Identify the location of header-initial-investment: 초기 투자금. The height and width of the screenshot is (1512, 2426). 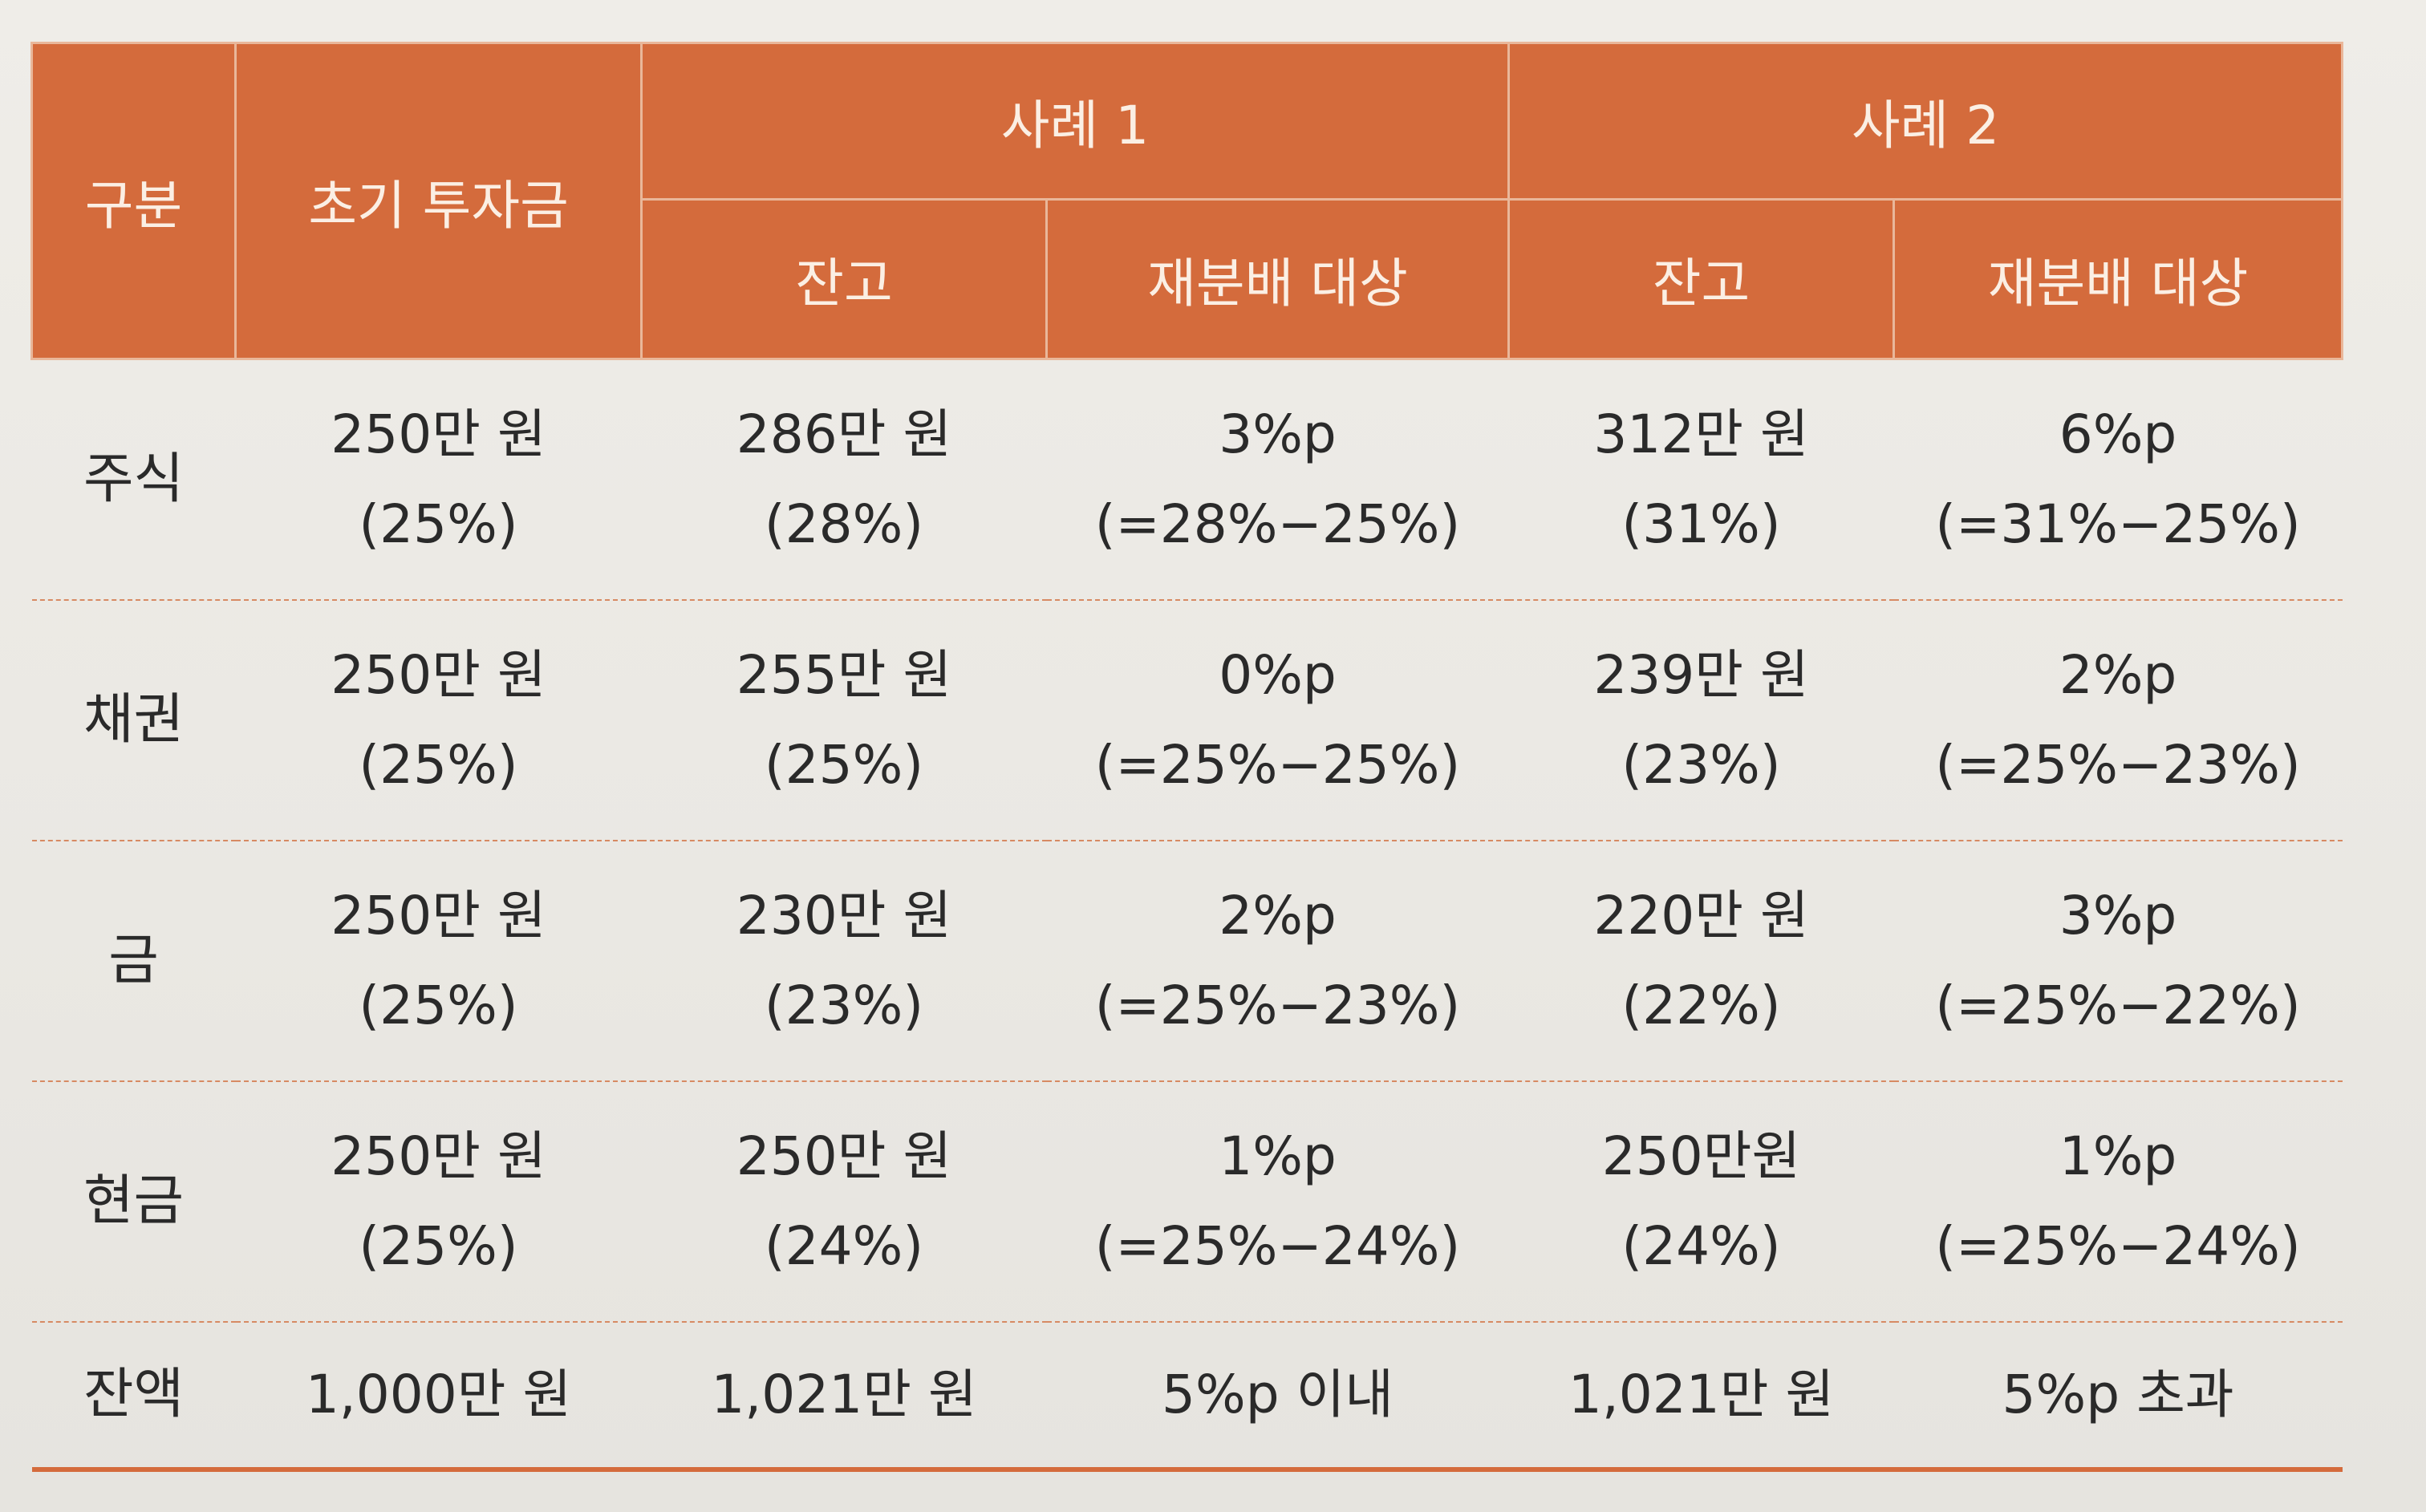
(438, 201).